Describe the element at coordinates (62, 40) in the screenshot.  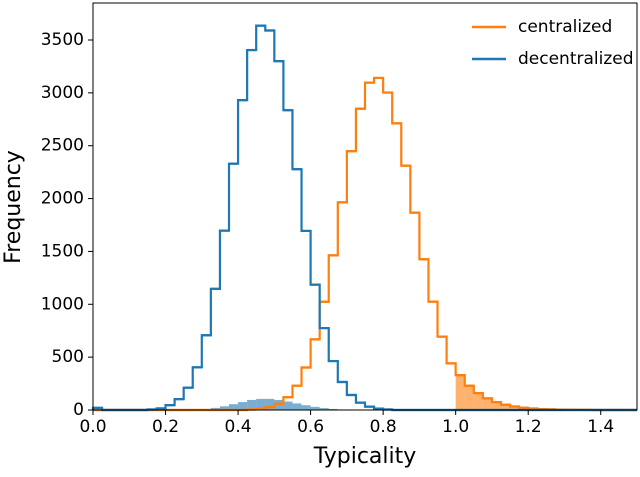
I see `y-tick-label: 3500` at that location.